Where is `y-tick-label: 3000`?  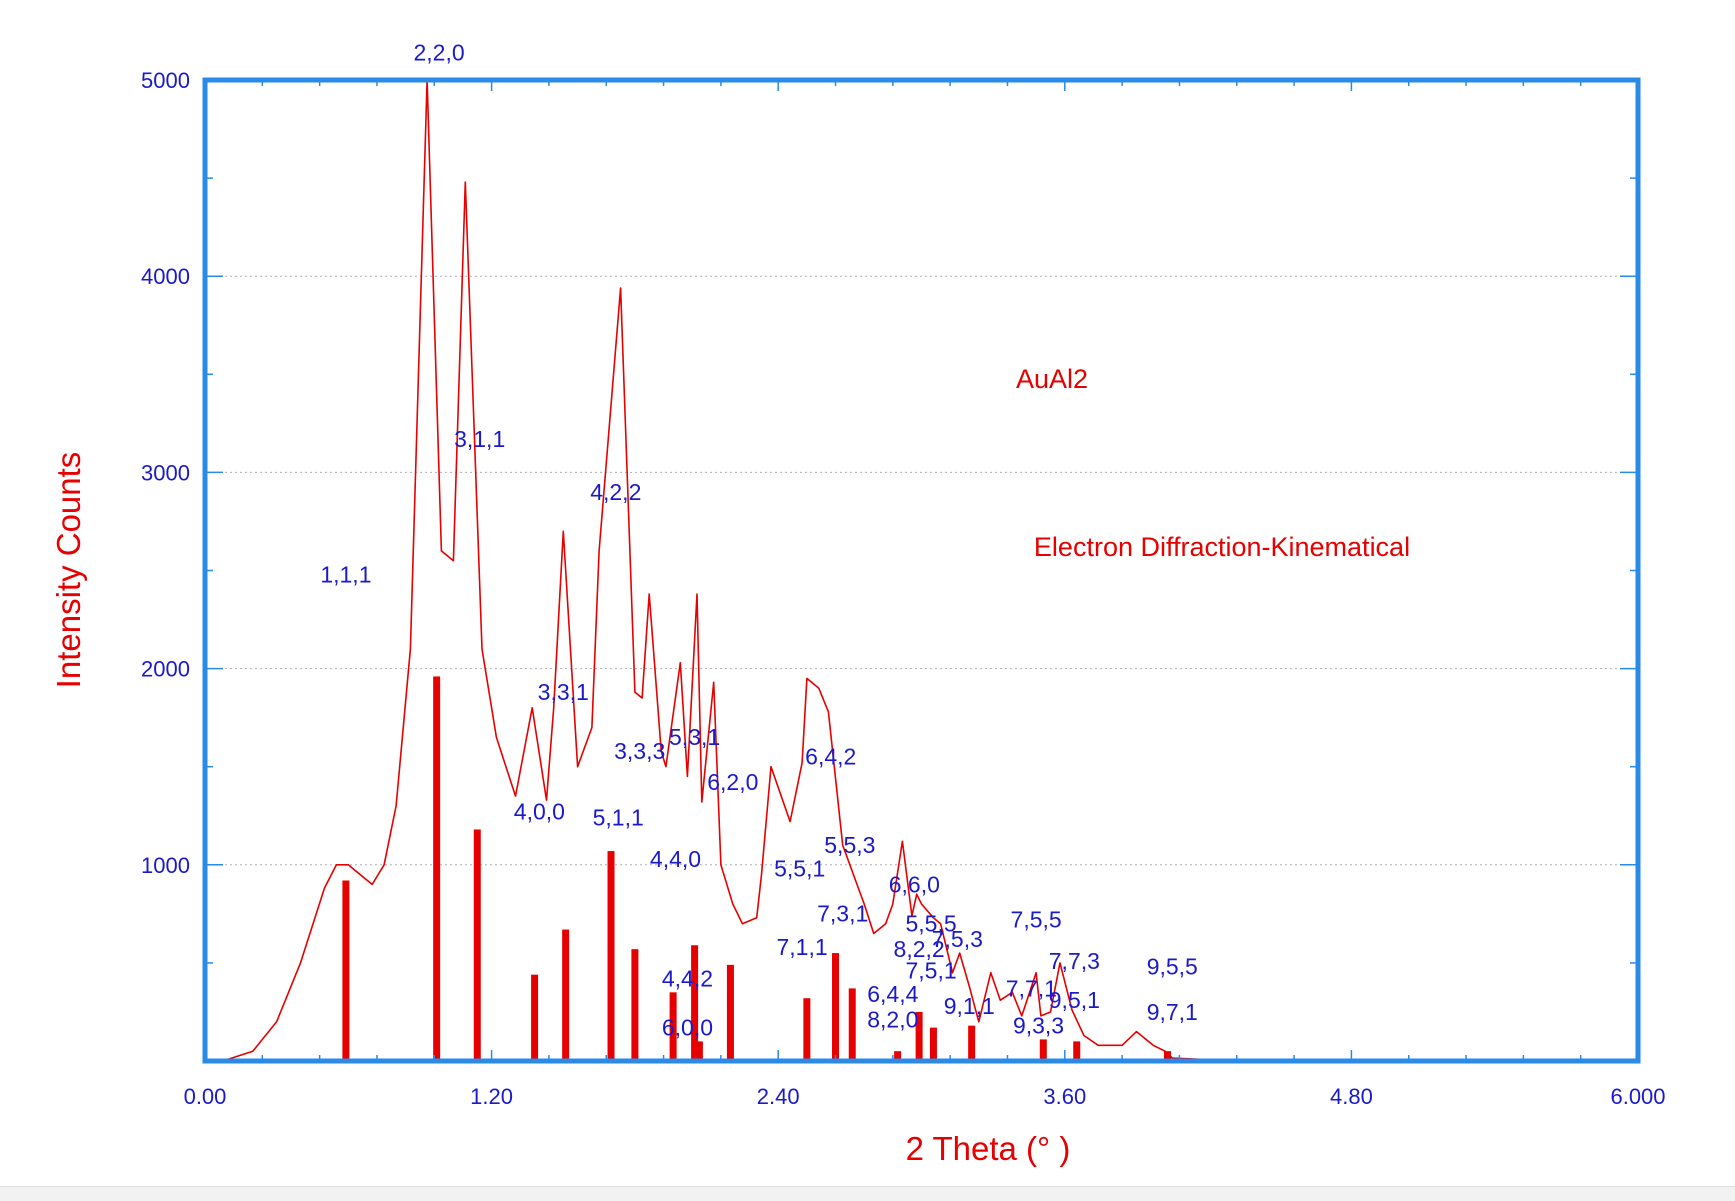
y-tick-label: 3000 is located at coordinates (165, 472).